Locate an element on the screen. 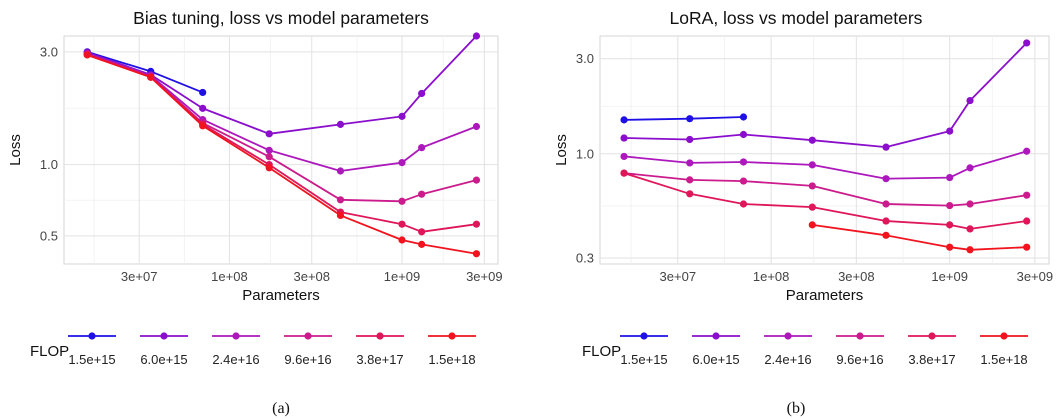 This screenshot has width=1056, height=419. y-tick-label-b: 3.0 is located at coordinates (585, 58).